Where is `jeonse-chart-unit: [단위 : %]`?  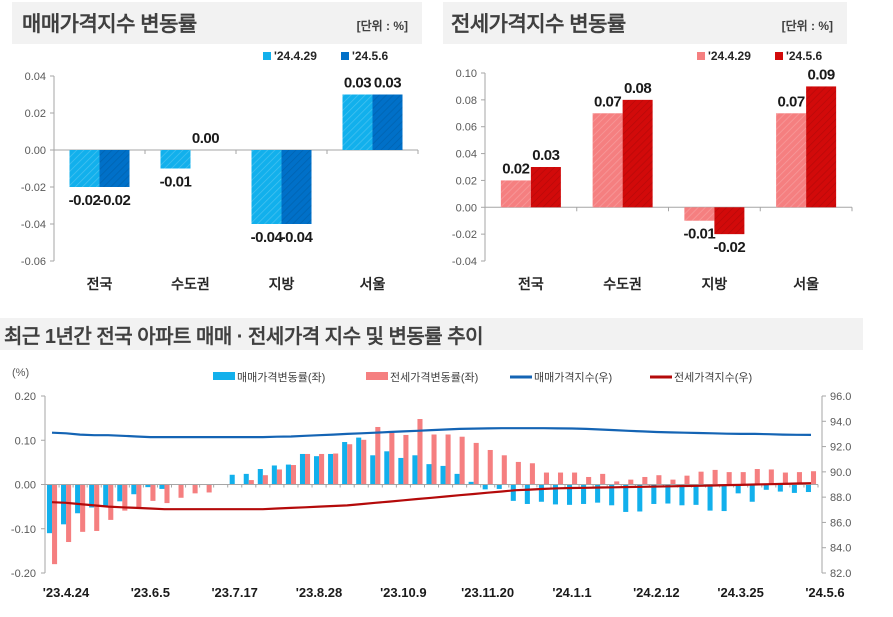 jeonse-chart-unit: [단위 : %] is located at coordinates (807, 26).